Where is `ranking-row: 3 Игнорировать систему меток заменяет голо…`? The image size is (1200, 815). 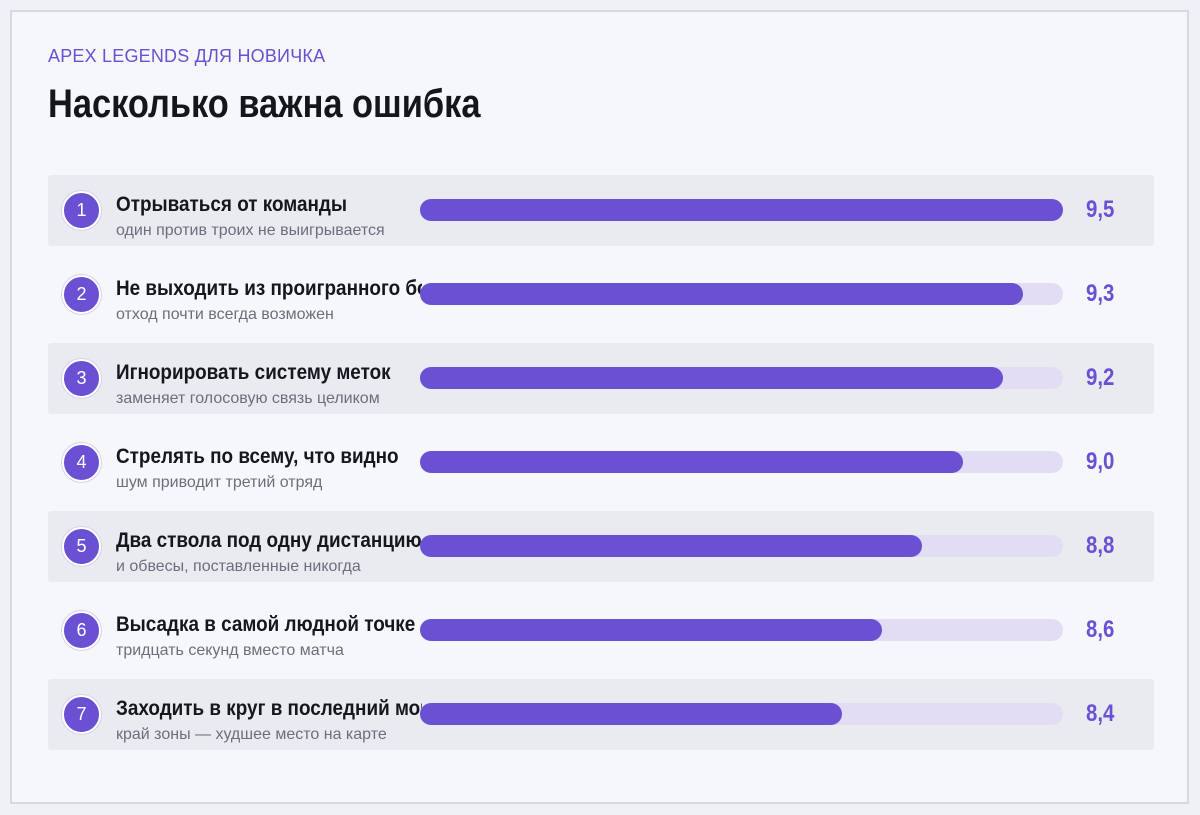
ranking-row: 3 Игнорировать систему меток заменяет голо… is located at coordinates (601, 378).